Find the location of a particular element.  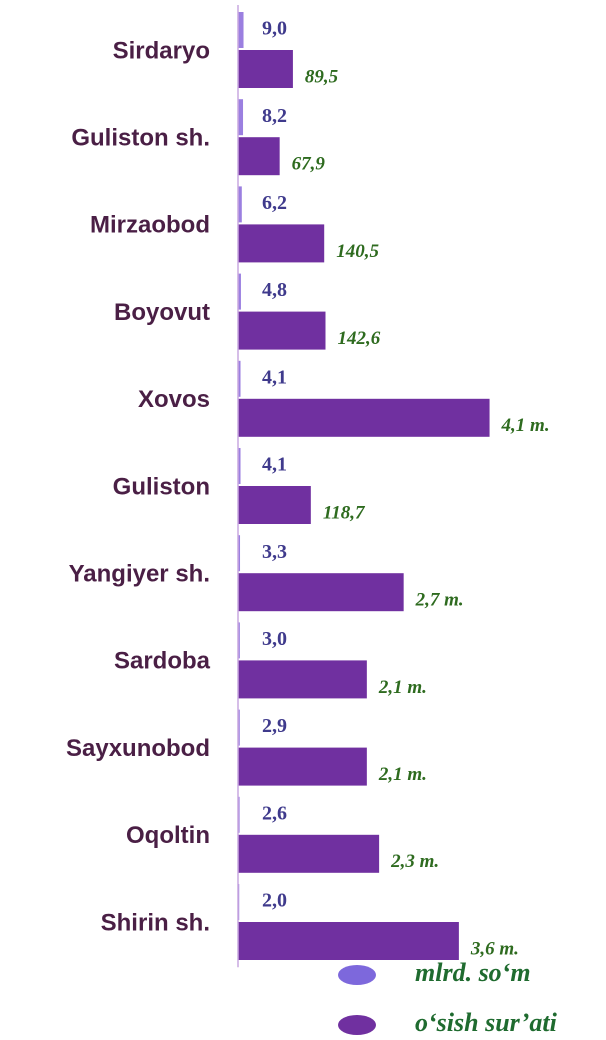

category-label: Sirdaryo is located at coordinates (161, 50).